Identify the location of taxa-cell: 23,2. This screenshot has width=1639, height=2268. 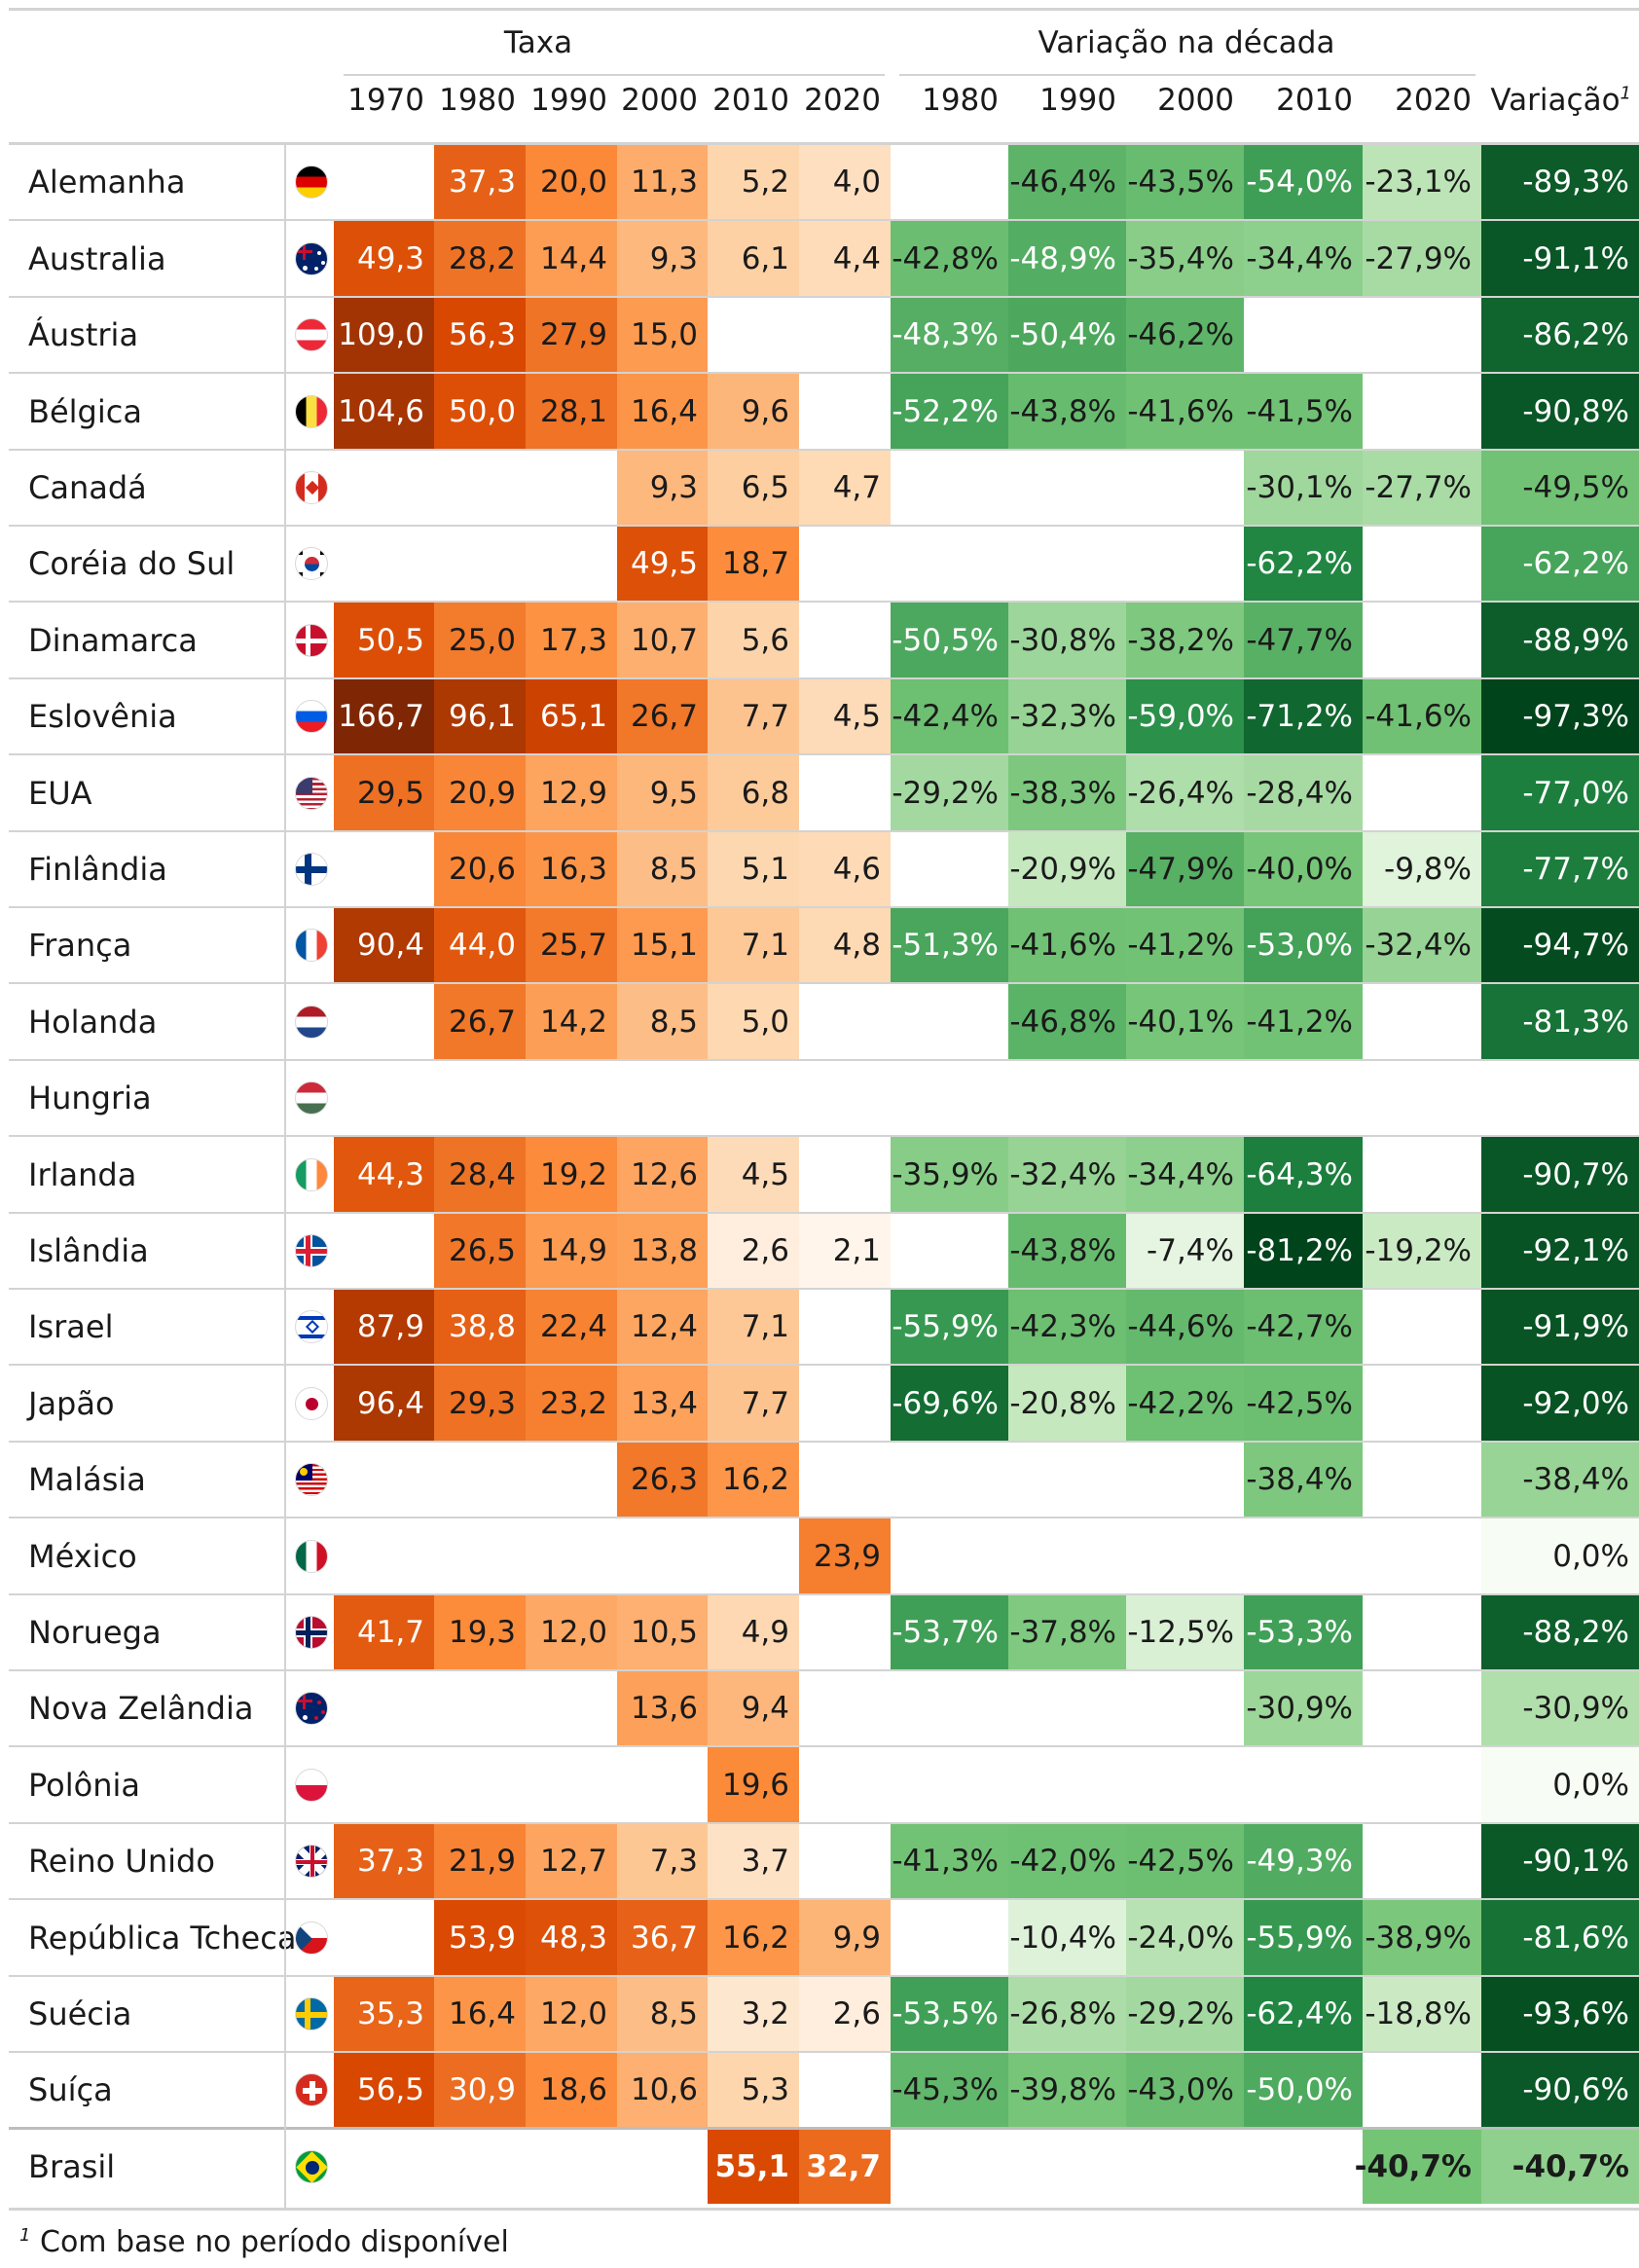
(571, 1403).